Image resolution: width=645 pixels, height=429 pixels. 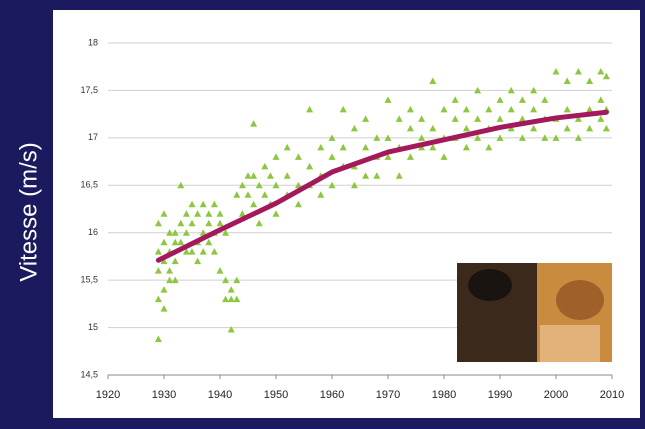 I want to click on y-tick-label: 17, so click(x=93, y=137).